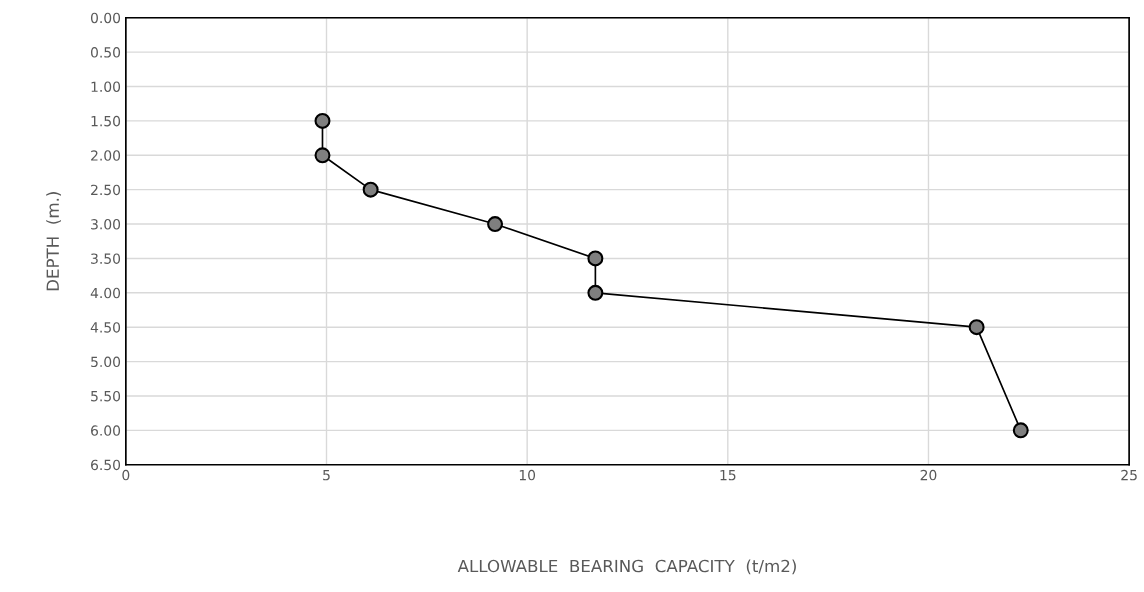 The height and width of the screenshot is (592, 1144). Describe the element at coordinates (105, 327) in the screenshot. I see `y-tick-label: 4.50` at that location.